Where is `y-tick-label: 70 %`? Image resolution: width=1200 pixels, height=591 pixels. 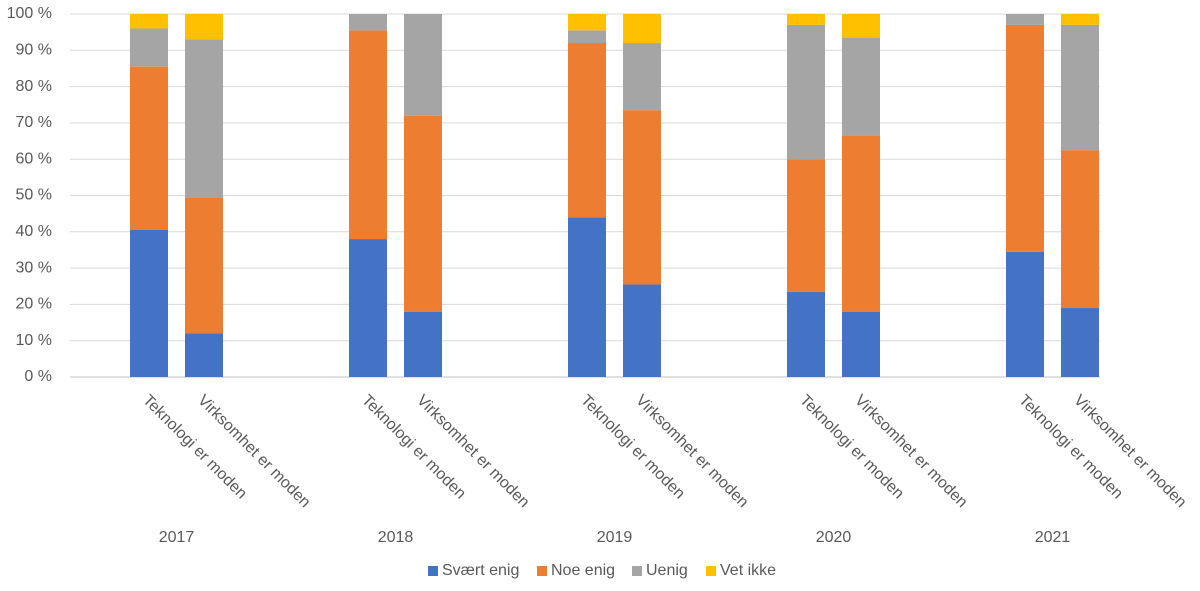 y-tick-label: 70 % is located at coordinates (34, 122).